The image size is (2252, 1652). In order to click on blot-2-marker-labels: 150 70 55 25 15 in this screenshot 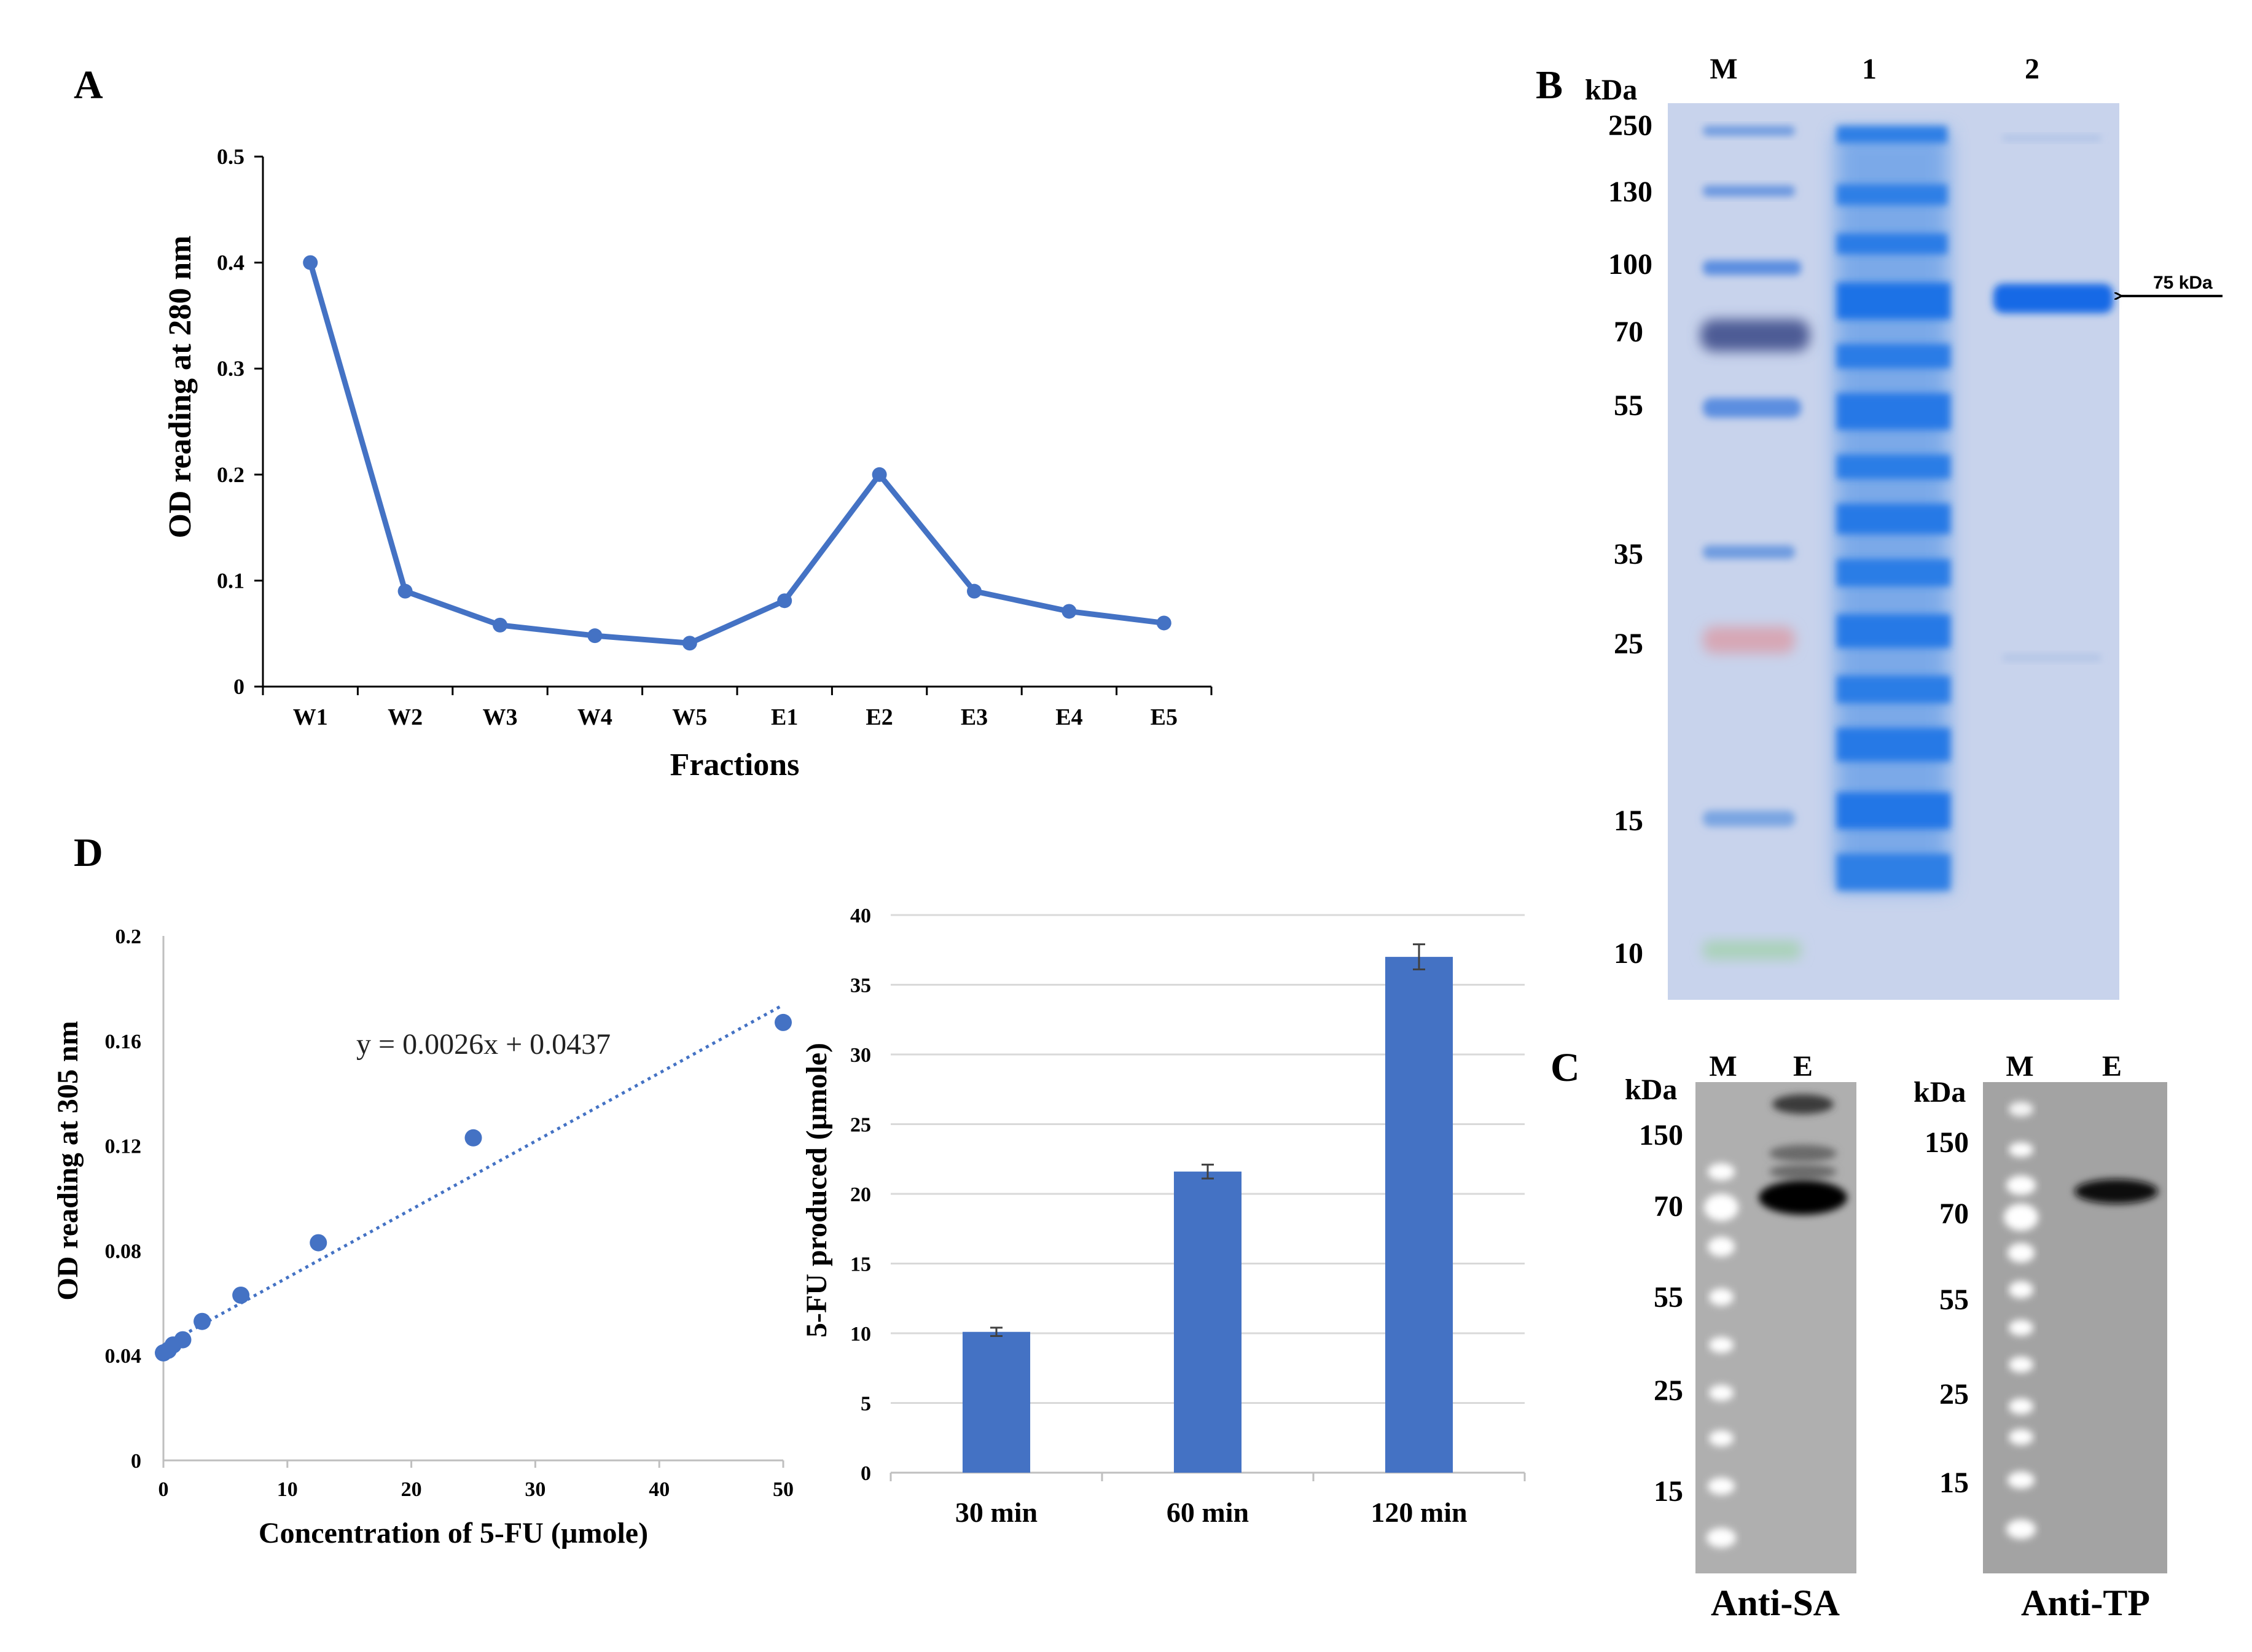, I will do `click(1947, 1312)`.